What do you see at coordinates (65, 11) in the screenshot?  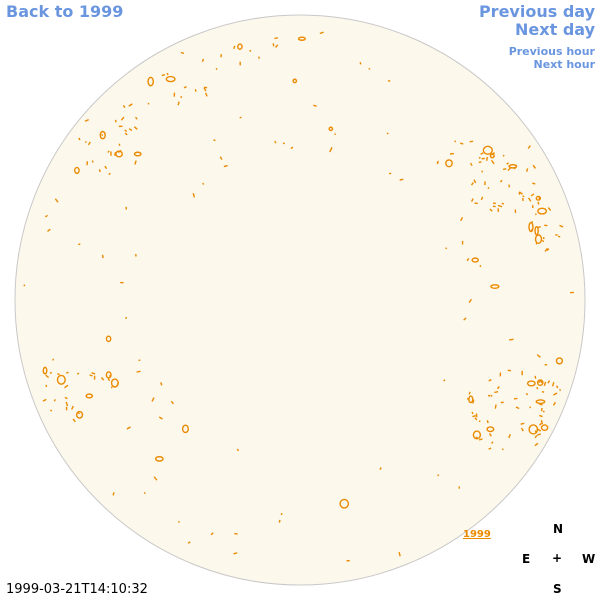 I see `back-link: Back to 1999` at bounding box center [65, 11].